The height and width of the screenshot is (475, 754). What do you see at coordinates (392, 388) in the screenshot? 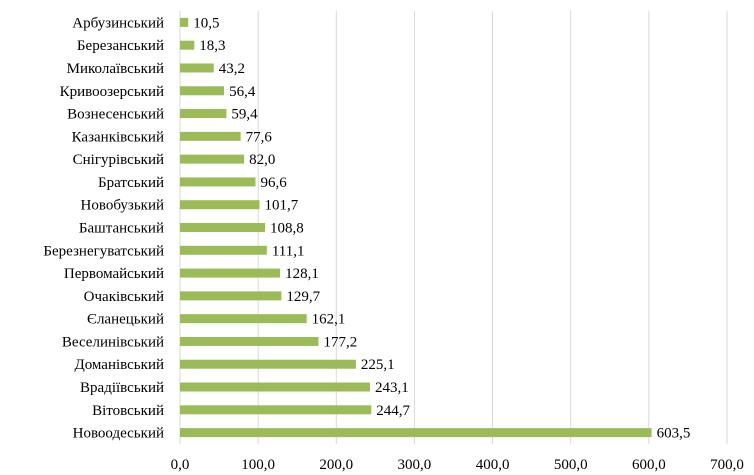
I see `value-label: 243,1` at bounding box center [392, 388].